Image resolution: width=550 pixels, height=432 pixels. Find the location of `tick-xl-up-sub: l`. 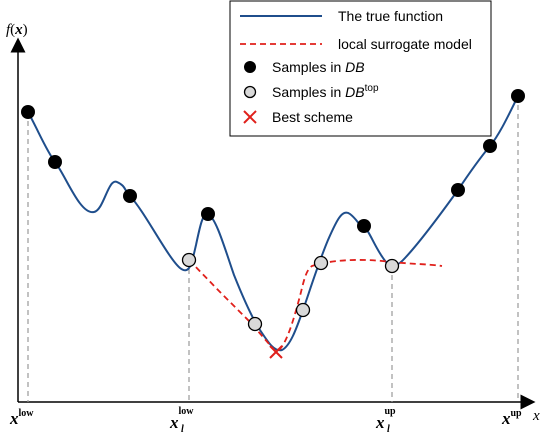

tick-xl-up-sub: l is located at coordinates (388, 428).